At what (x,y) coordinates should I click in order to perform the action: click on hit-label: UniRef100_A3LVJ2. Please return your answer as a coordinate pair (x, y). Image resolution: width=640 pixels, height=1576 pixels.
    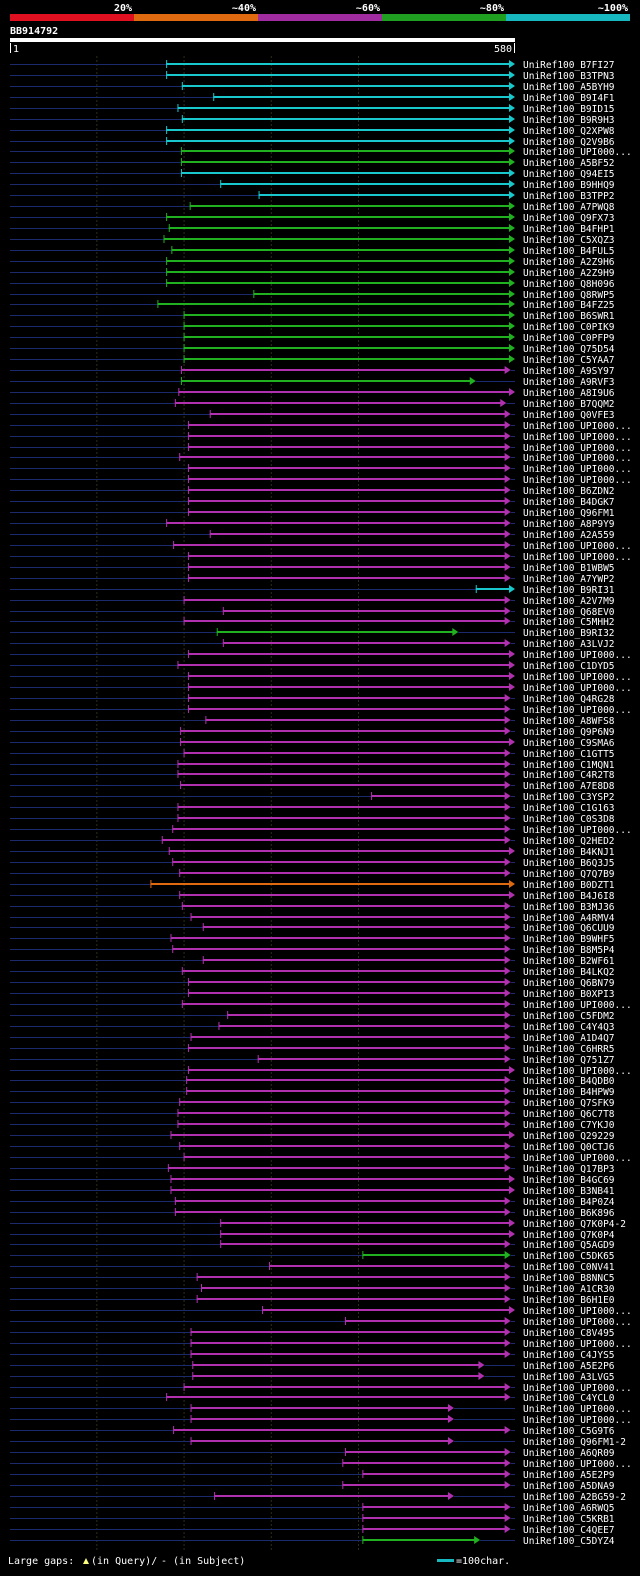
    Looking at the image, I should click on (569, 644).